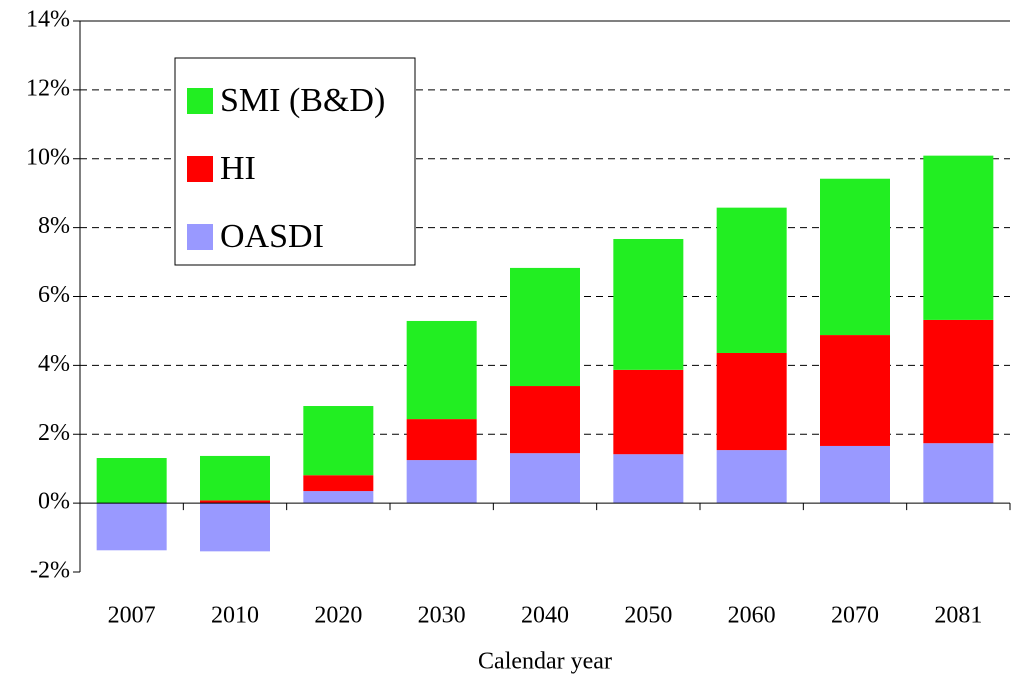  What do you see at coordinates (54, 226) in the screenshot?
I see `y-tick-label: 8%` at bounding box center [54, 226].